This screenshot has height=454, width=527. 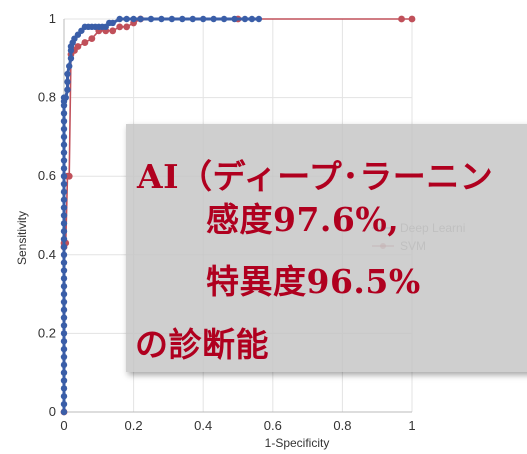 I want to click on x-tick-label: 0.2, so click(x=134, y=425).